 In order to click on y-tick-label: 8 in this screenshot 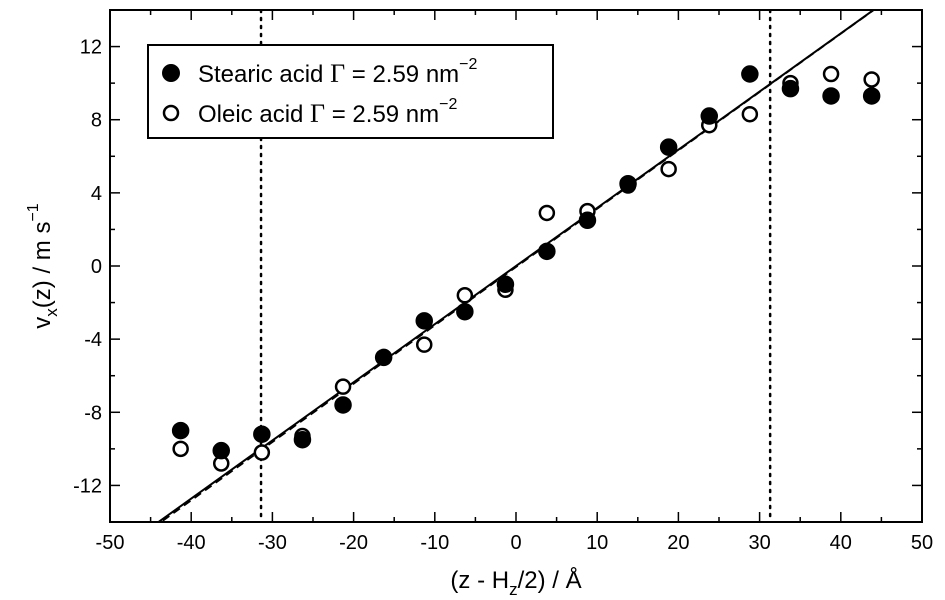, I will do `click(96, 121)`.